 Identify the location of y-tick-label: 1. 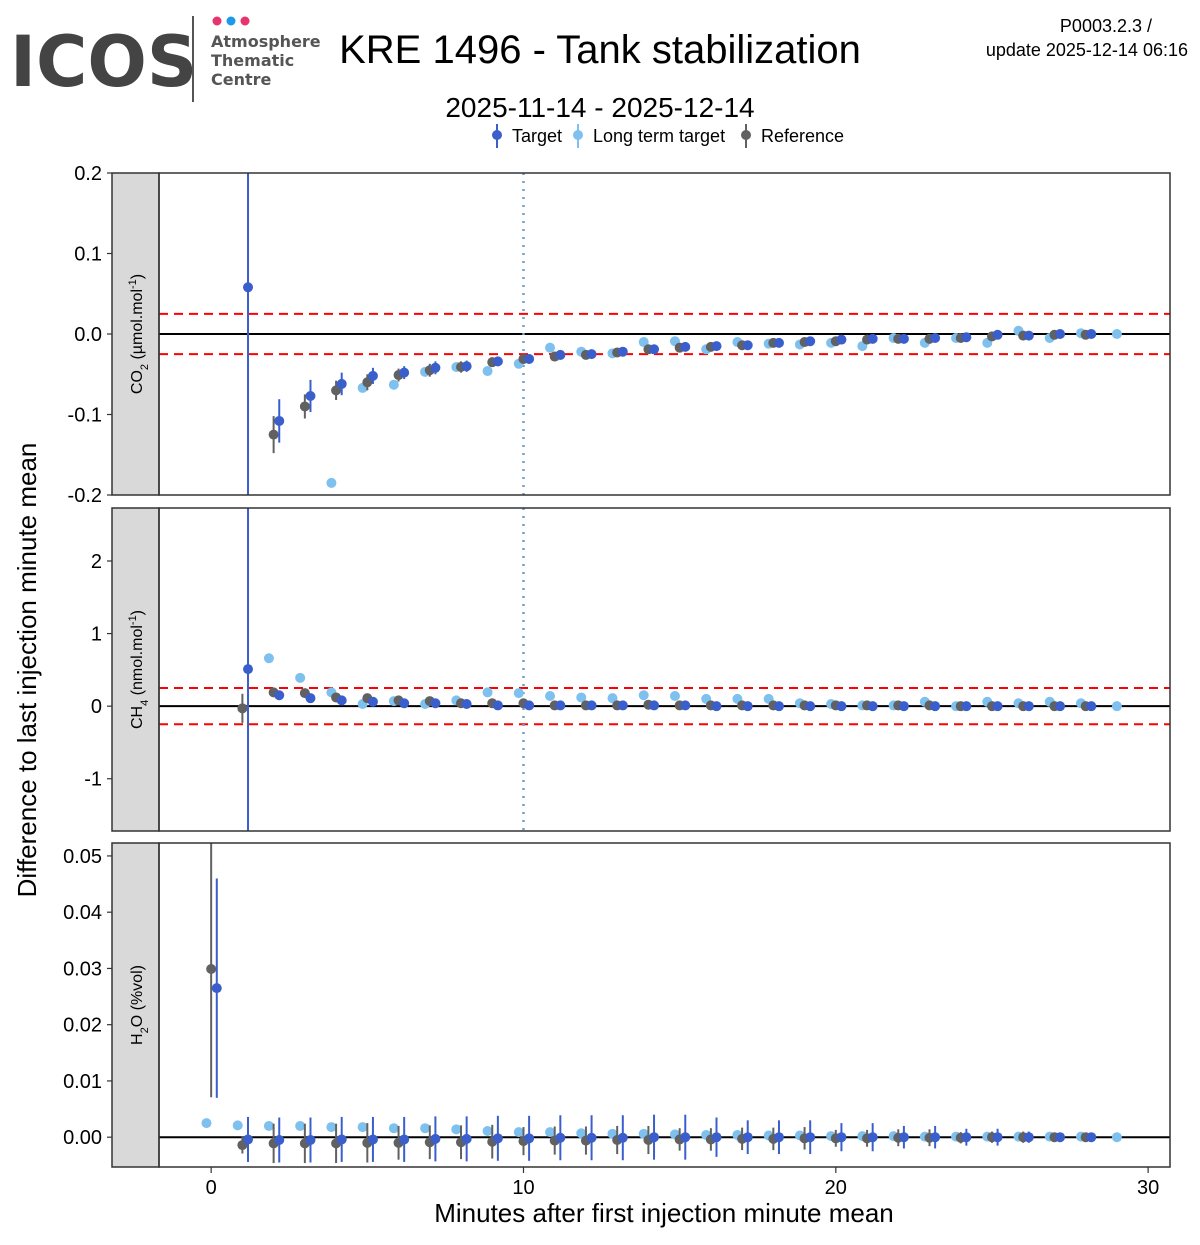
(96, 635).